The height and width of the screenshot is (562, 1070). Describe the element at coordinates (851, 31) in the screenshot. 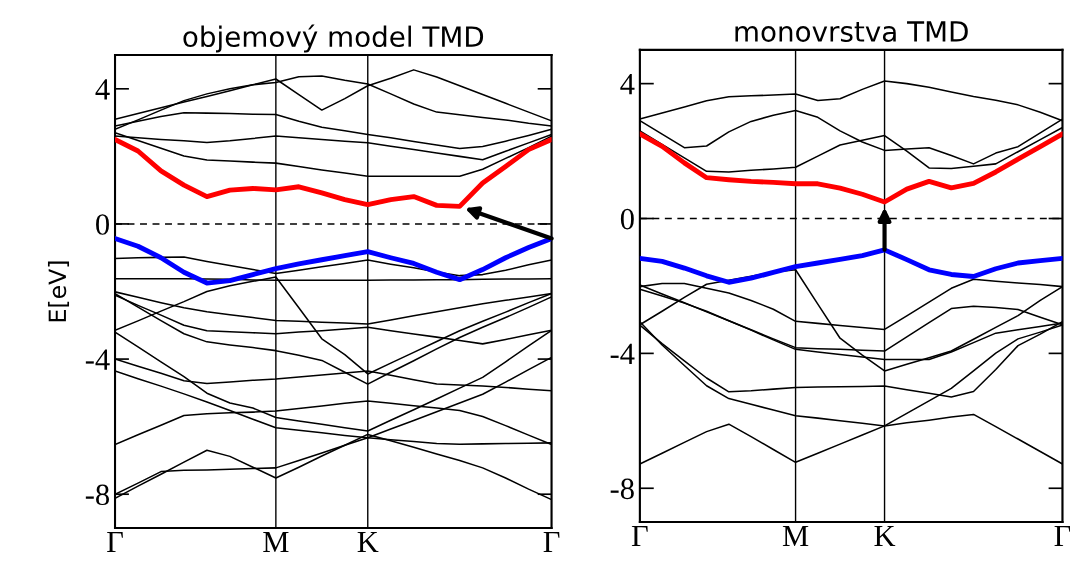

I see `chart-title: monovrstva TMD` at that location.